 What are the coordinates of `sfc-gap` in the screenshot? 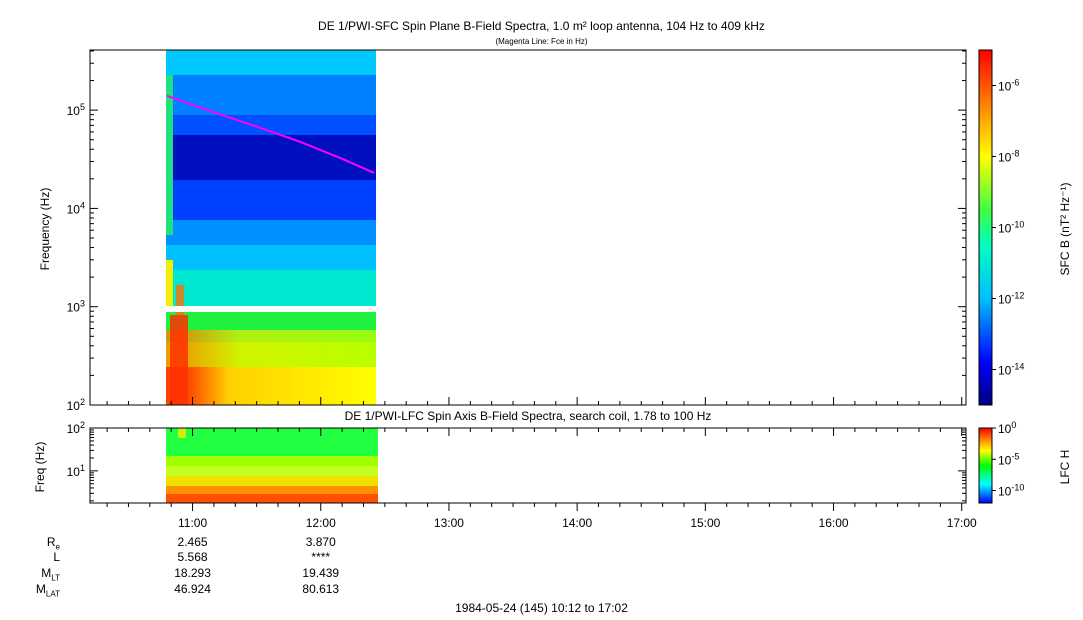 It's located at (272, 309).